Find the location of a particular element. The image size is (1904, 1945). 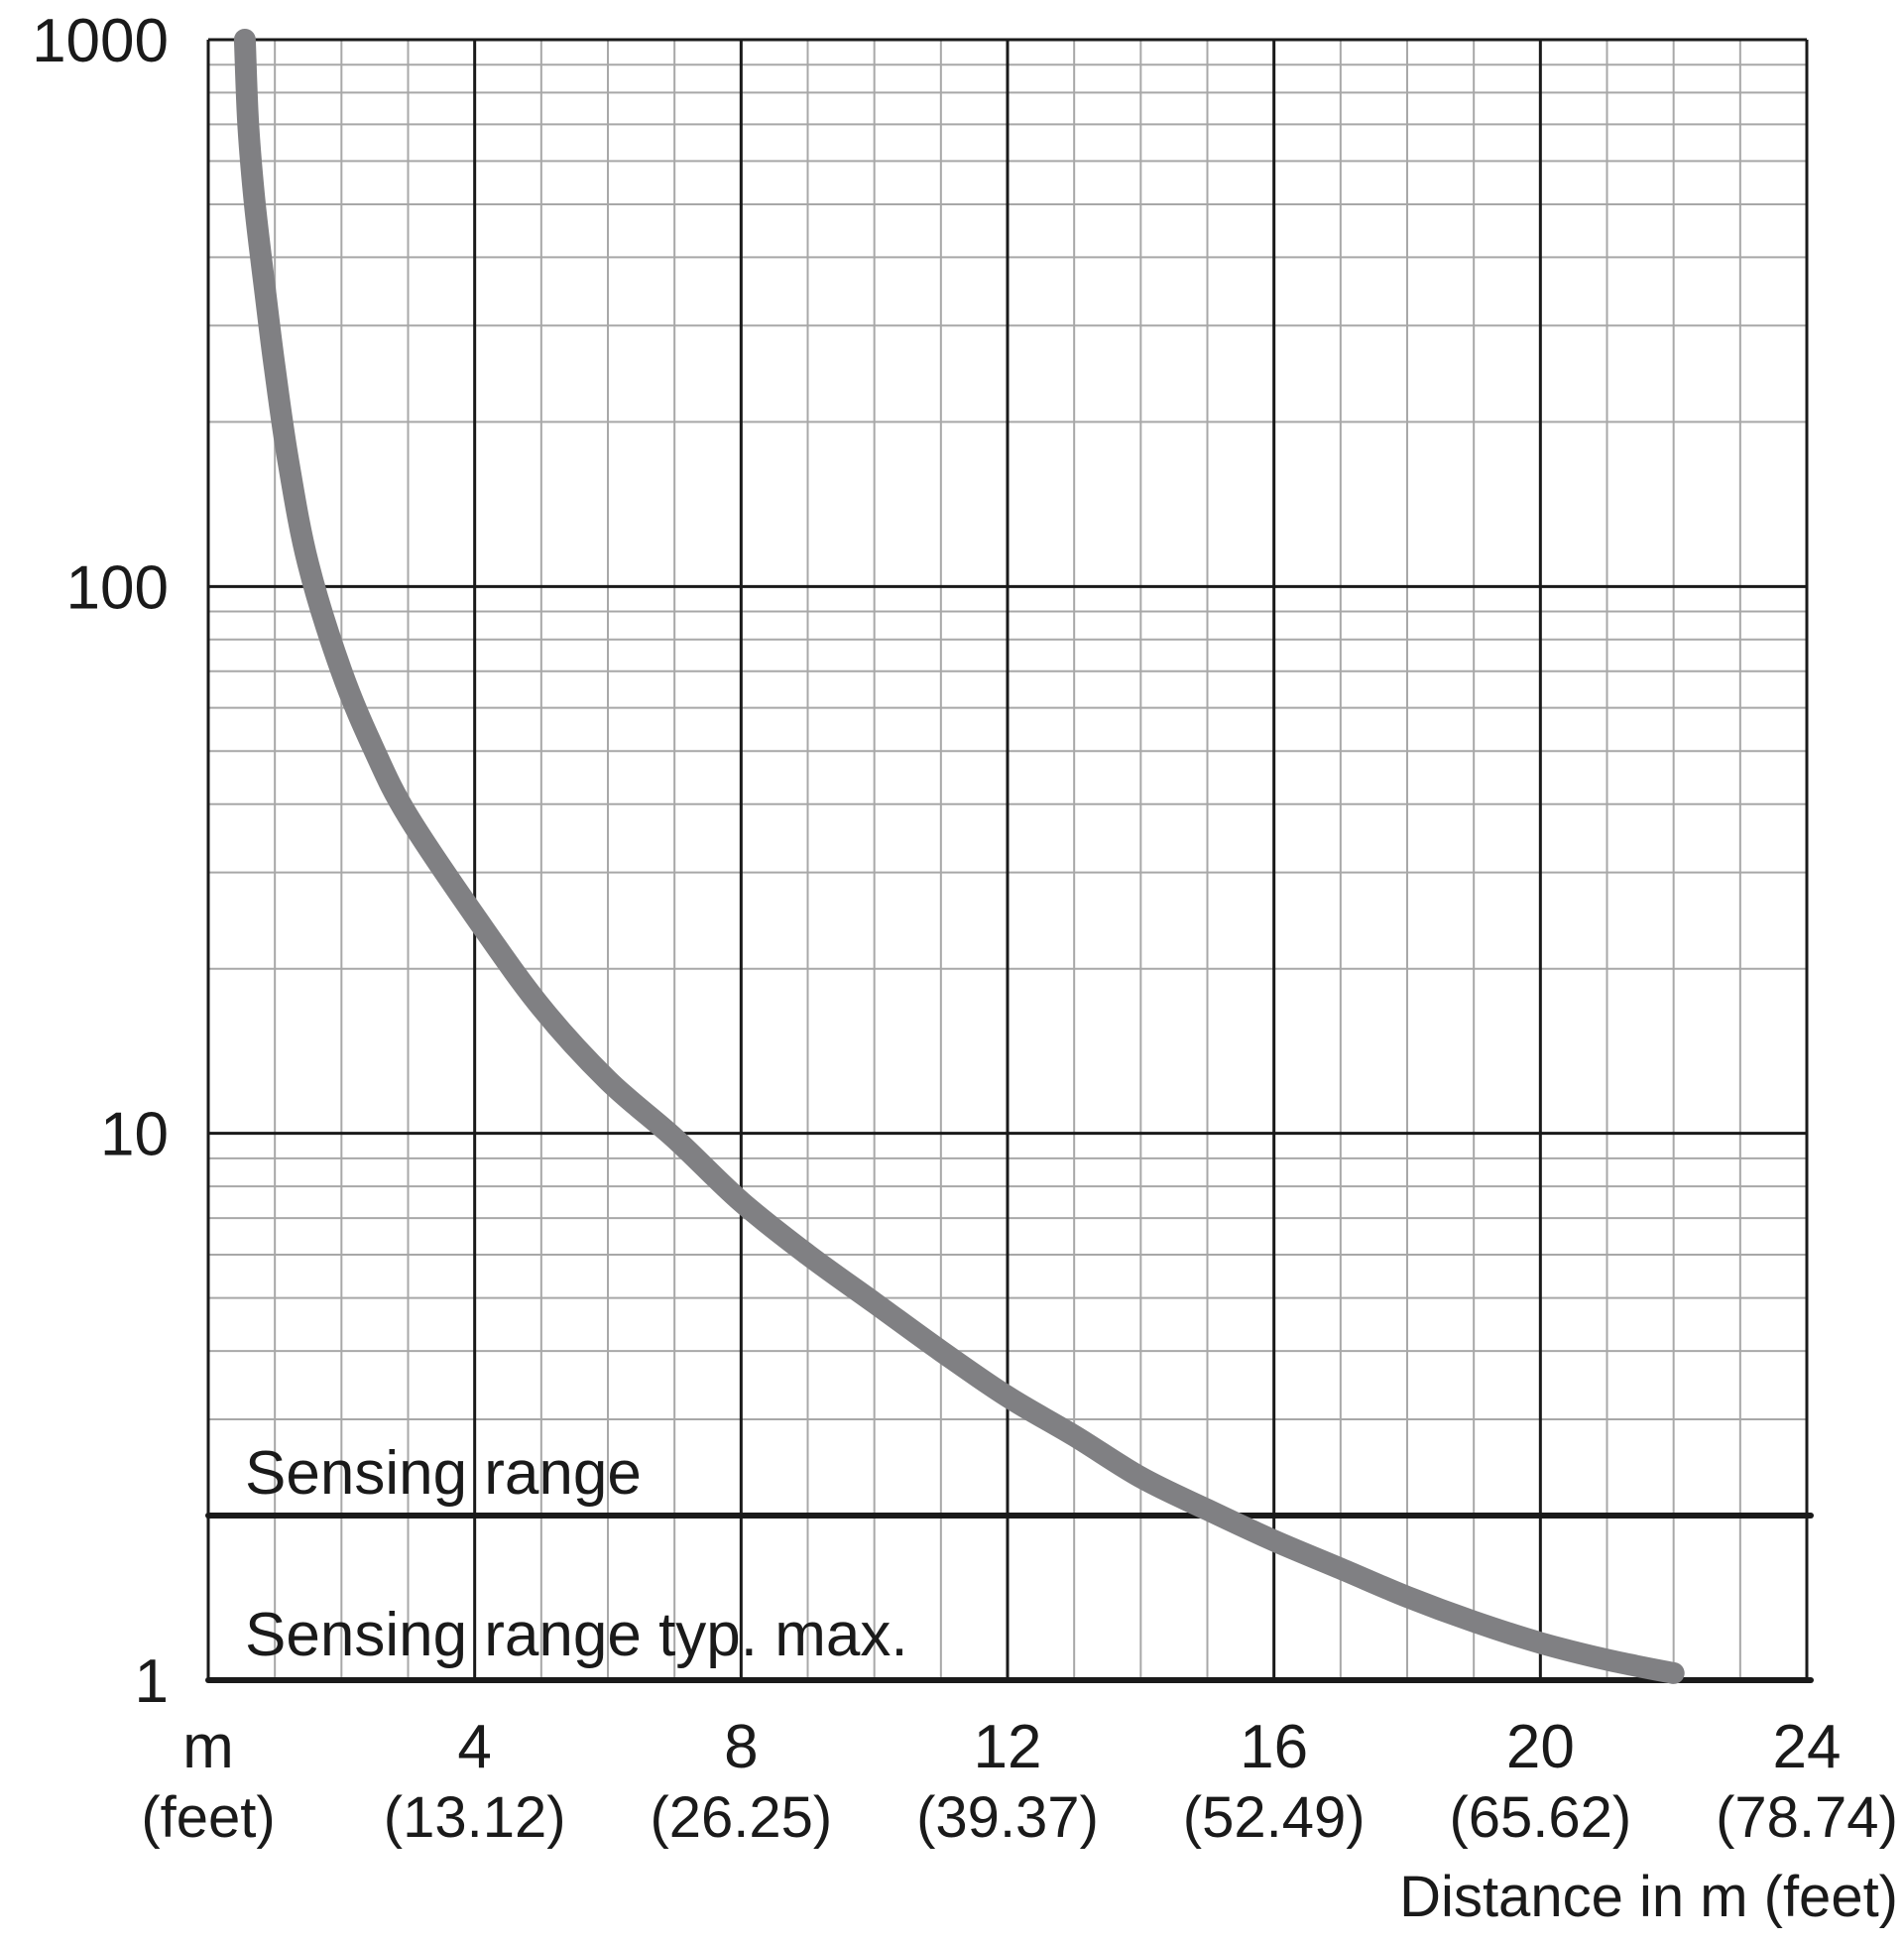

x-tick-label: 12 is located at coordinates (1008, 1747).